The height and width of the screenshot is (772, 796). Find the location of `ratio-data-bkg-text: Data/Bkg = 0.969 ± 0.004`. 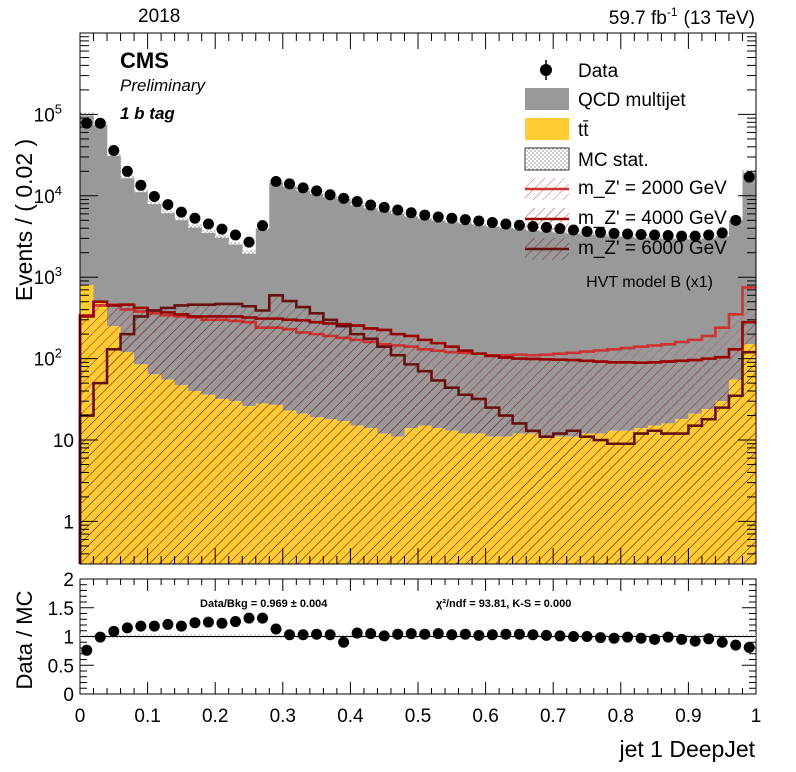

ratio-data-bkg-text: Data/Bkg = 0.969 ± 0.004 is located at coordinates (264, 604).